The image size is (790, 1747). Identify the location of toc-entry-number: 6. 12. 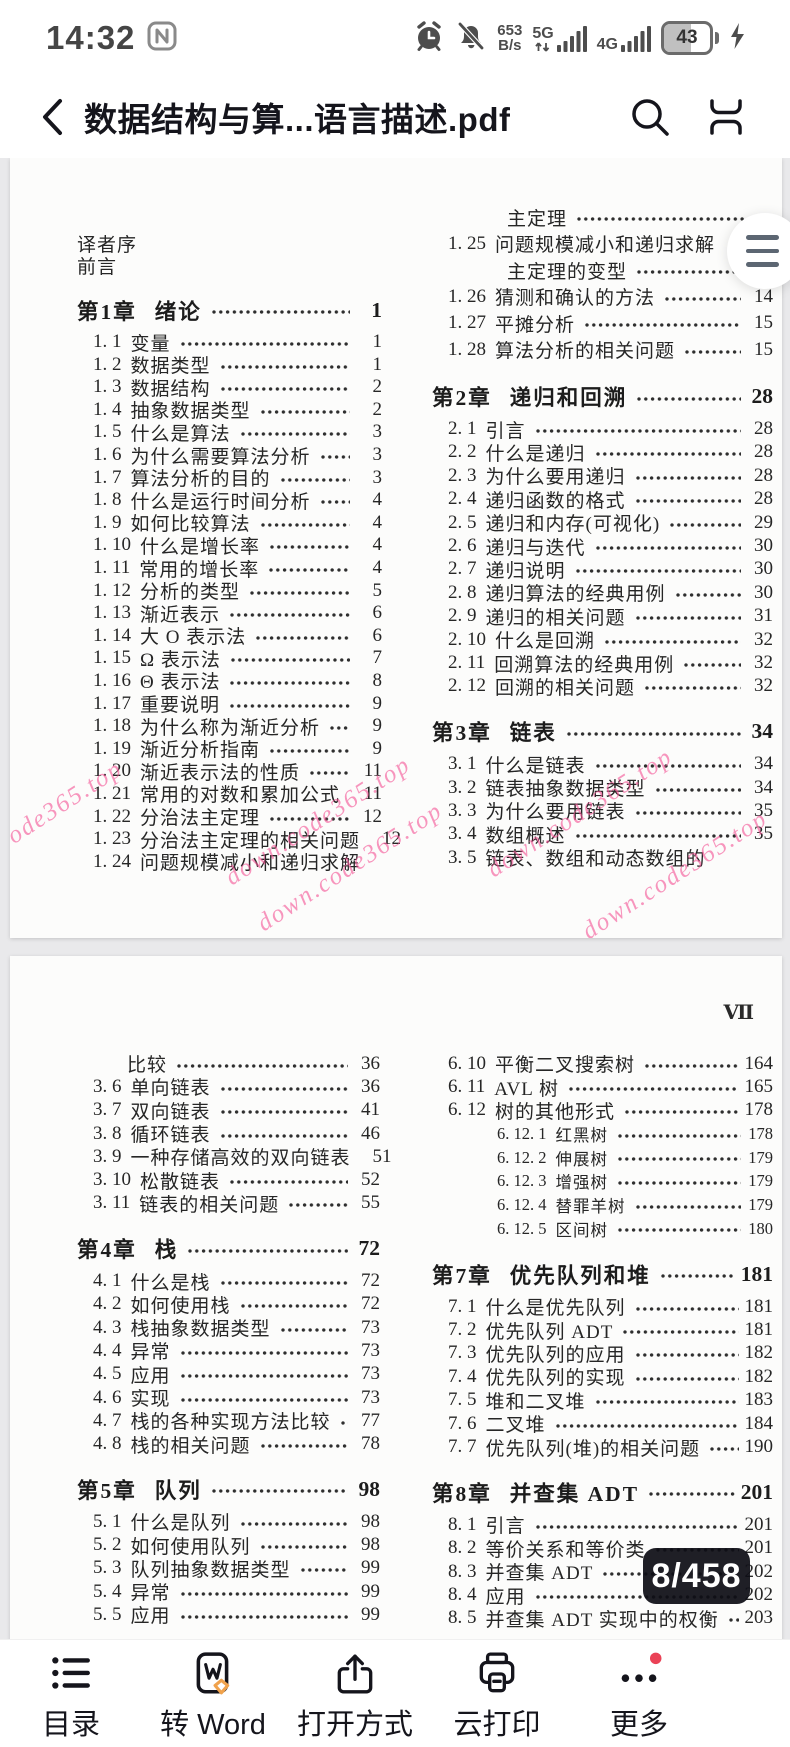
(467, 1110).